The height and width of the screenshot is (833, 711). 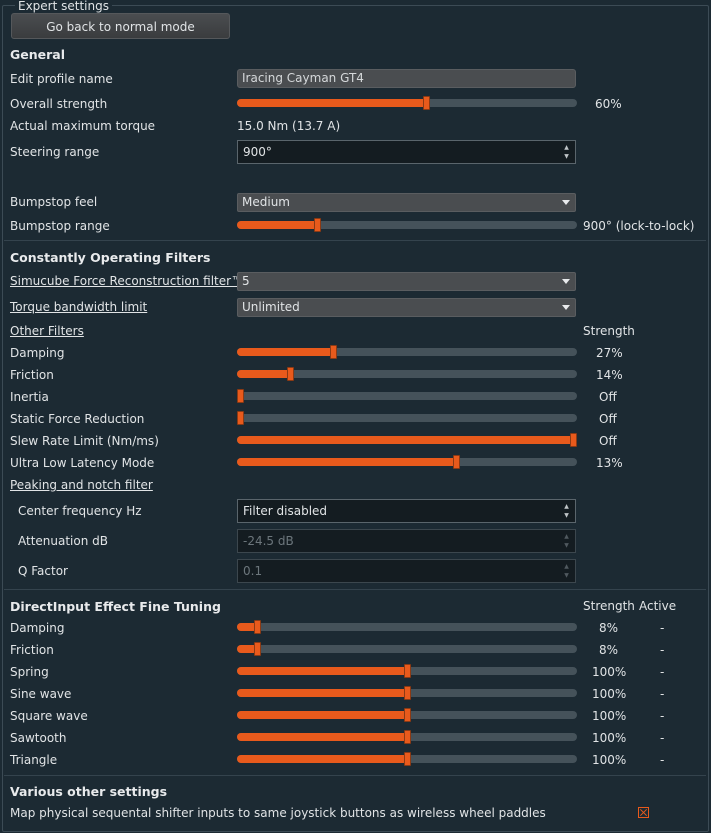 I want to click on steering-range-label: Steering range, so click(x=55, y=152).